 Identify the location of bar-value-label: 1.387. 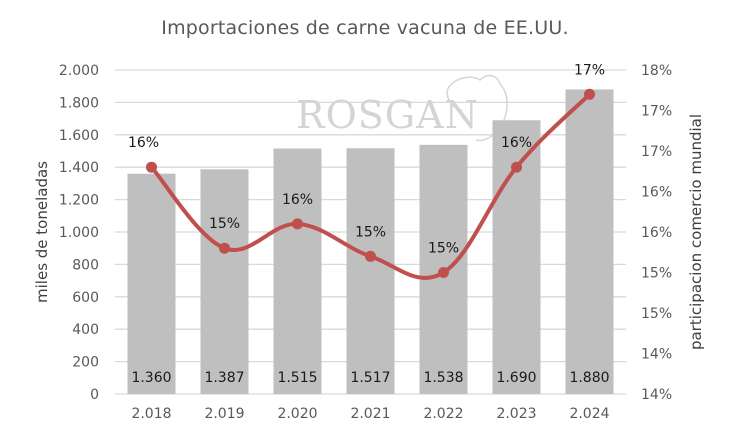
(224, 378).